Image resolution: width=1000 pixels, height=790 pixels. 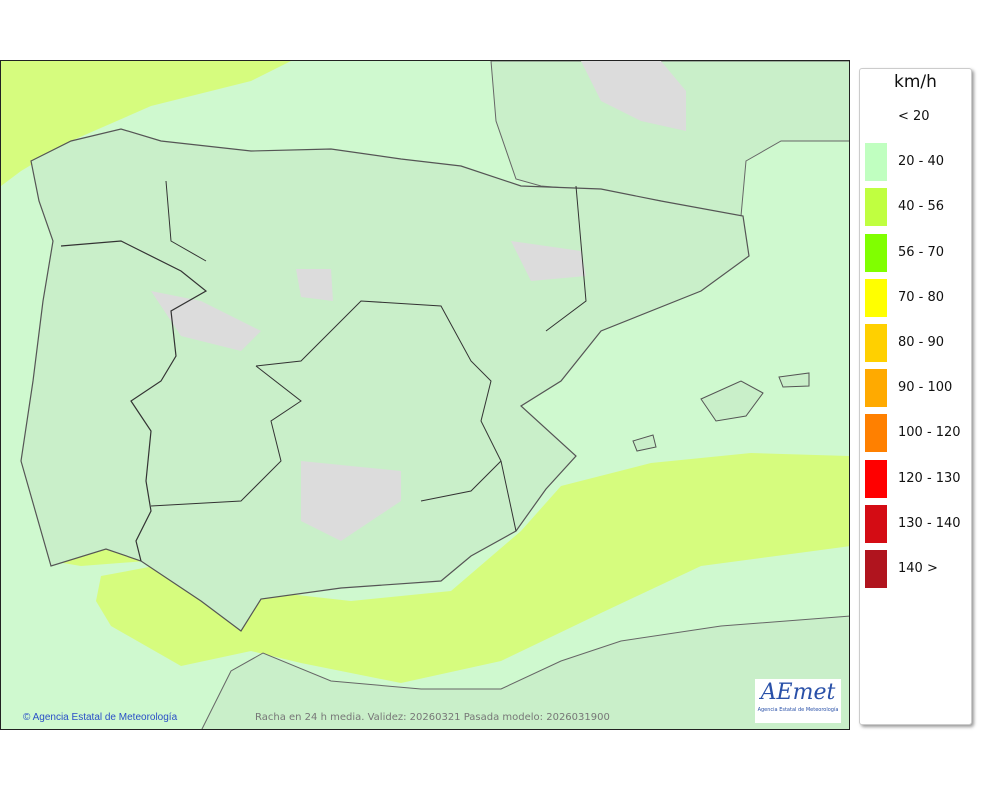 I want to click on legend-item: 40 - 56, so click(x=918, y=207).